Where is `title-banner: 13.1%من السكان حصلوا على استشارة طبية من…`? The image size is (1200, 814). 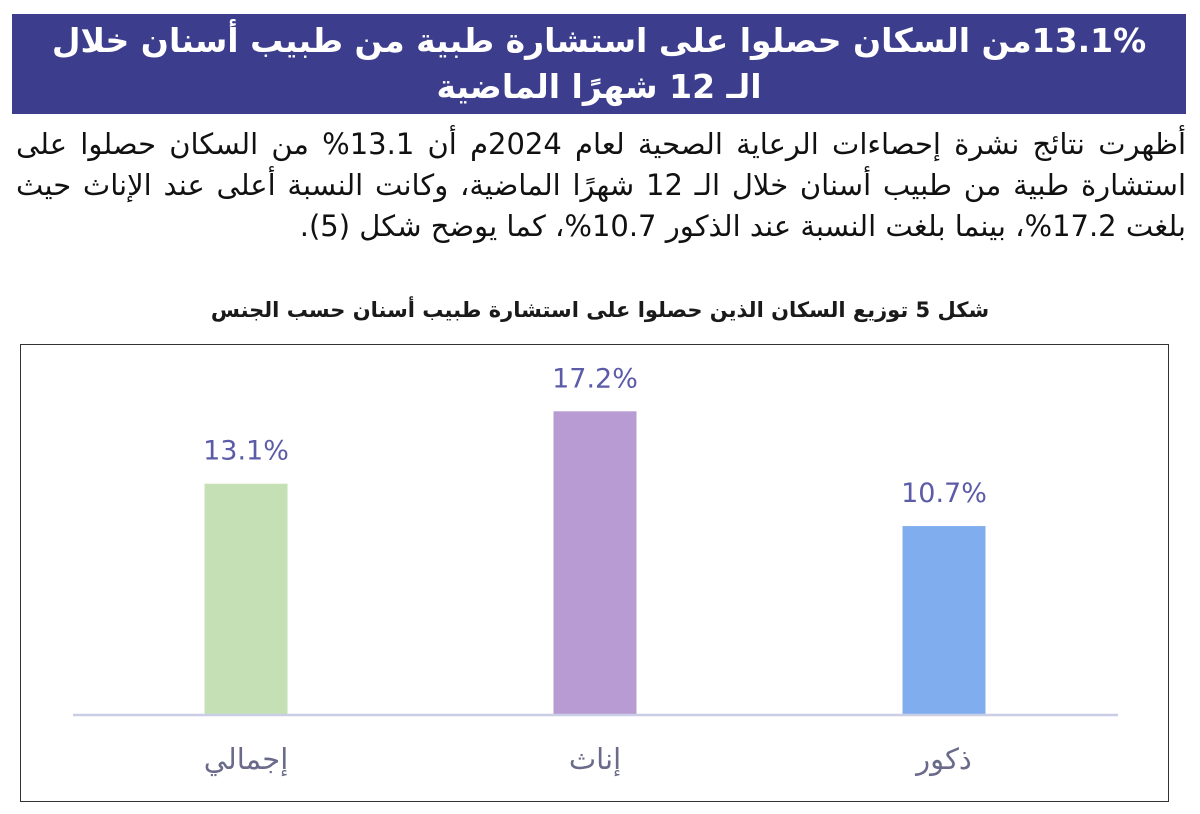
title-banner: 13.1%من السكان حصلوا على استشارة طبية من… is located at coordinates (599, 64).